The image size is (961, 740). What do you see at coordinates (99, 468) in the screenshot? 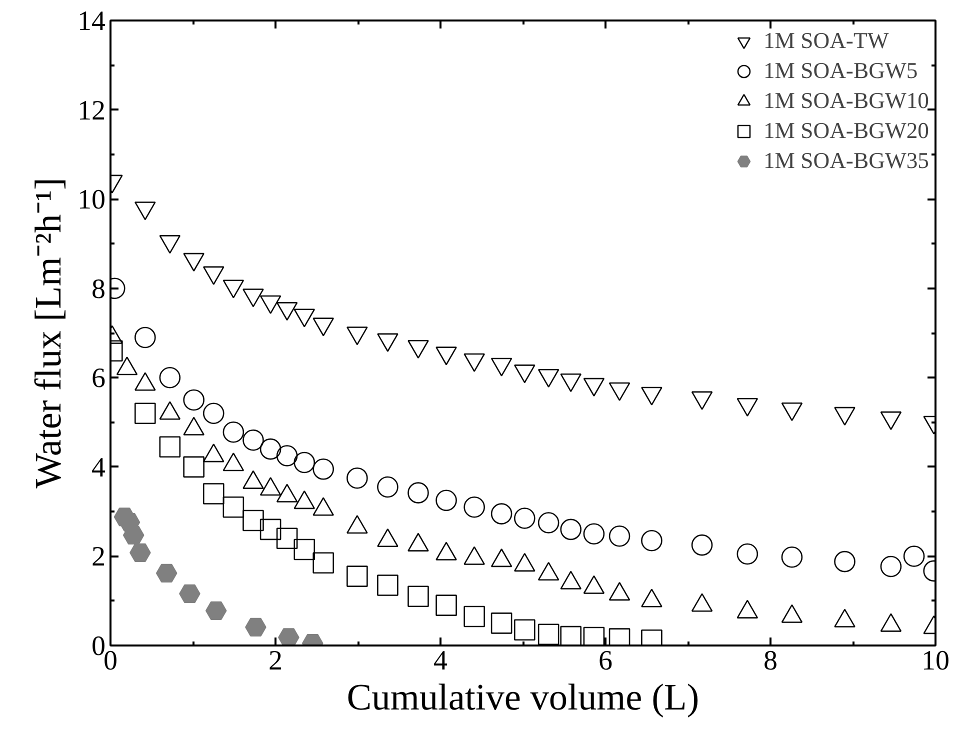
I see `y-tick-label: 4` at bounding box center [99, 468].